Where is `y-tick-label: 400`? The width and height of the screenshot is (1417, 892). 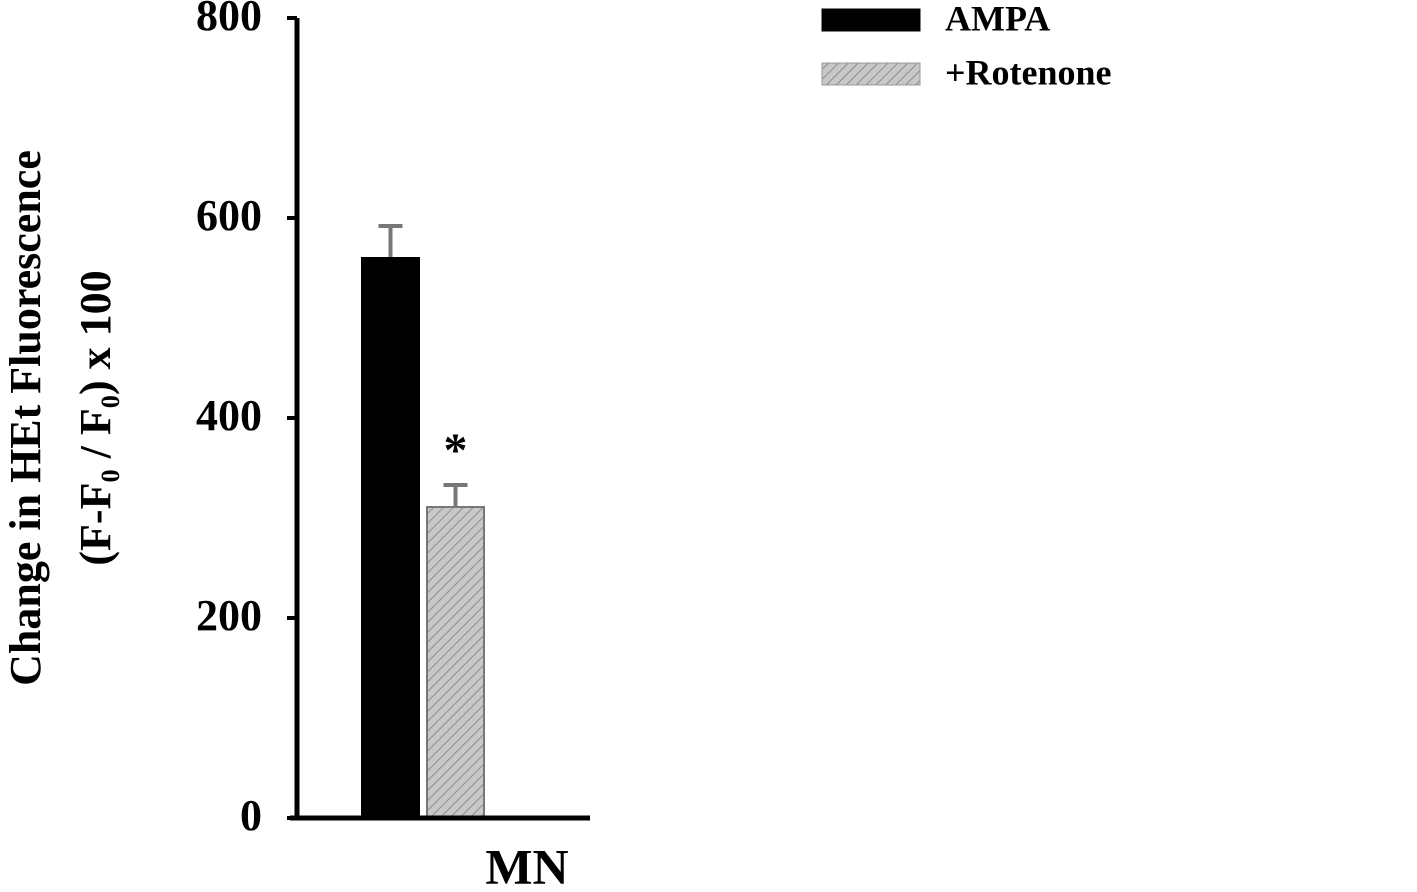
y-tick-label: 400 is located at coordinates (229, 415).